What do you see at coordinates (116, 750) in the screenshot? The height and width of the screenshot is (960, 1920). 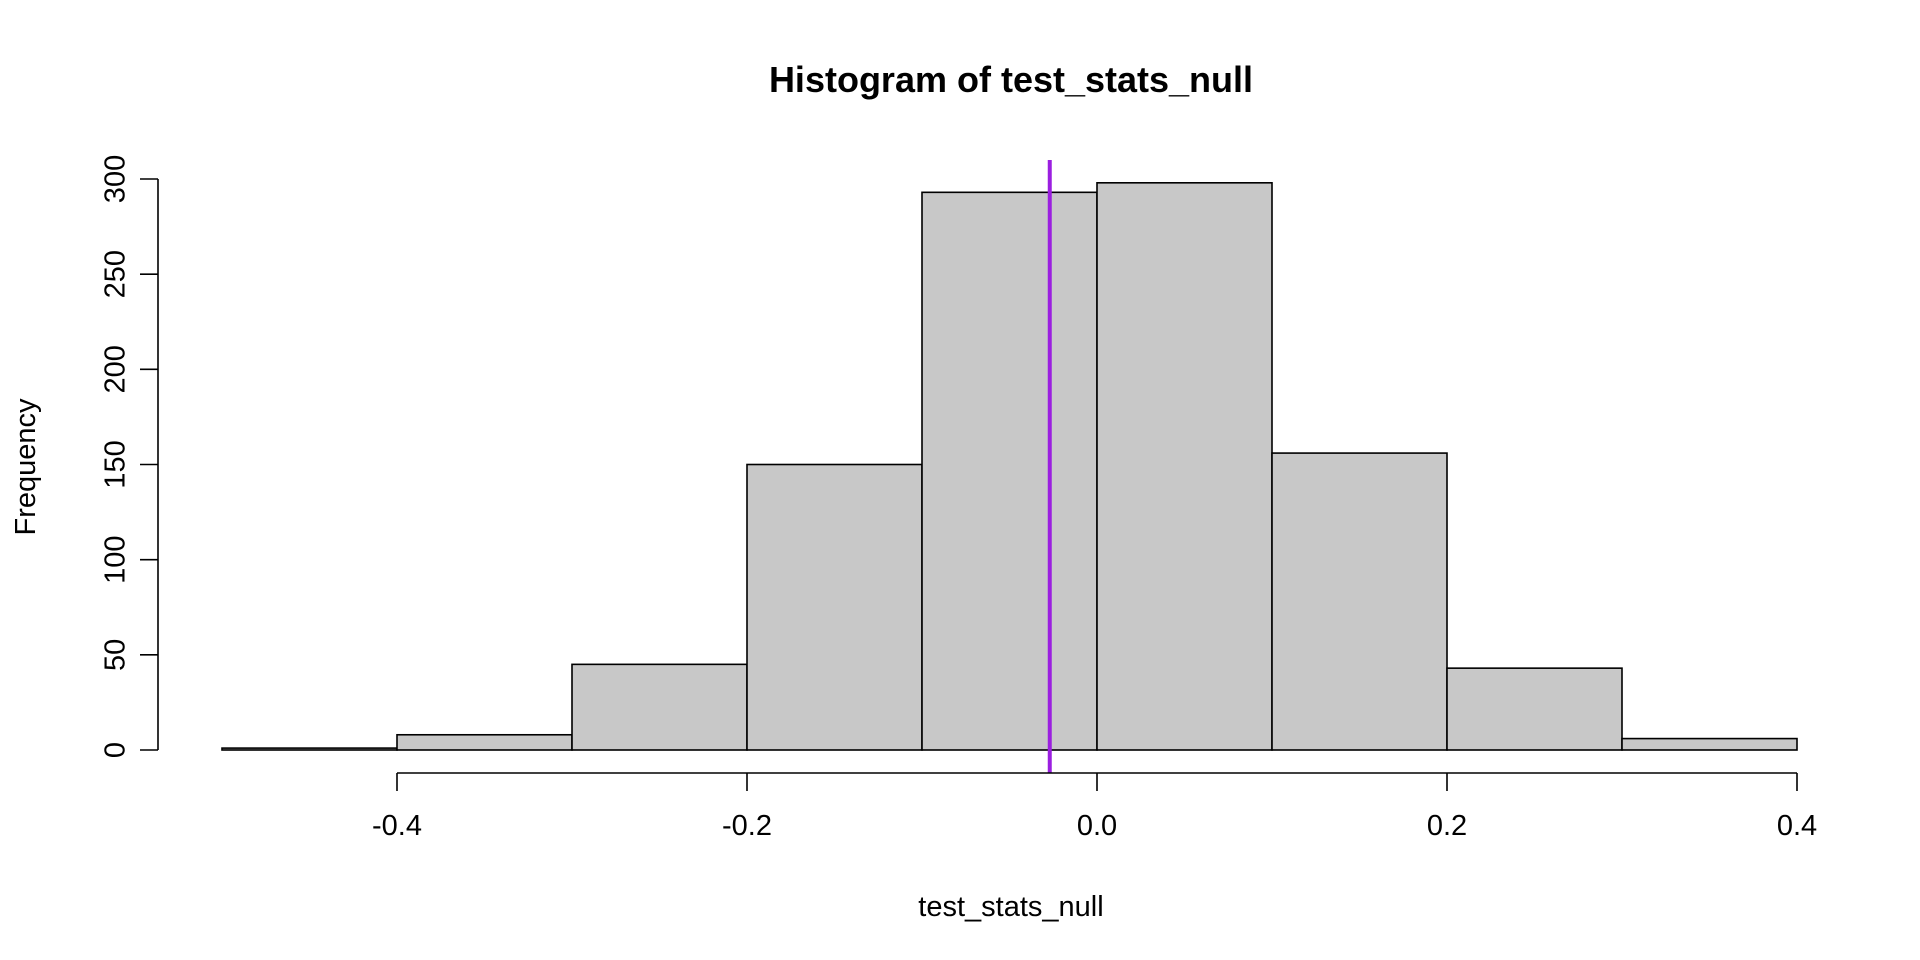 I see `y-tick-label: 0` at bounding box center [116, 750].